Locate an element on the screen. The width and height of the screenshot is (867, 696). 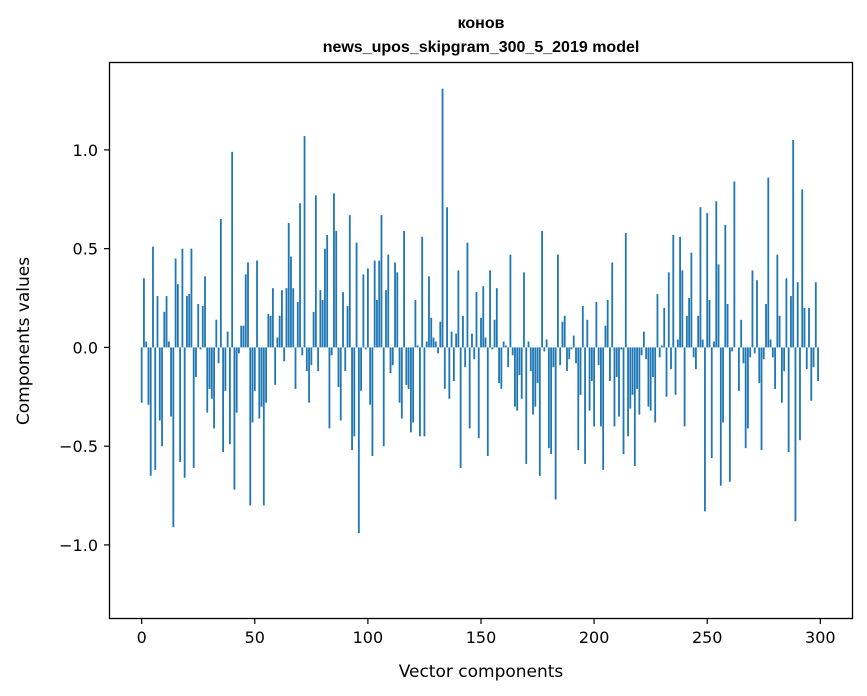
chart-subtitle: news_upos_skipgram_300_5_2019 model is located at coordinates (481, 47).